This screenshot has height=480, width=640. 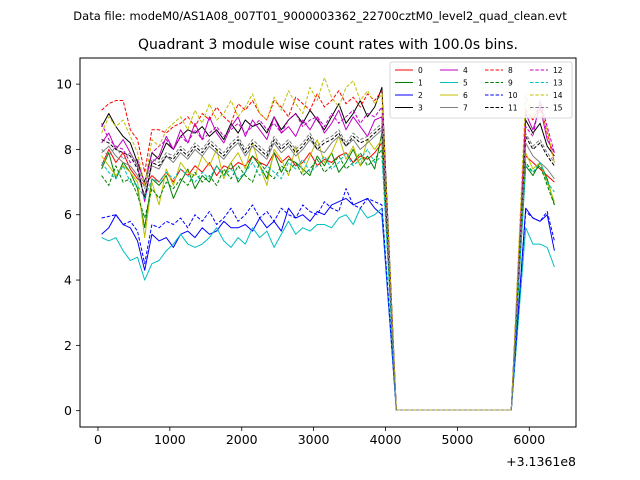 What do you see at coordinates (510, 70) in the screenshot?
I see `legend-label-8: 8` at bounding box center [510, 70].